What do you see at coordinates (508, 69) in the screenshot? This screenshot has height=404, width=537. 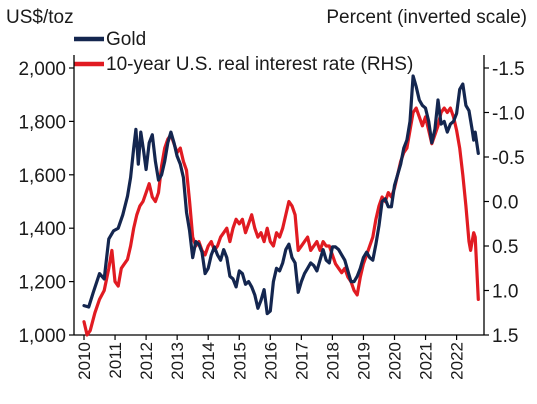 I see `right-tick-label: -1.5` at bounding box center [508, 69].